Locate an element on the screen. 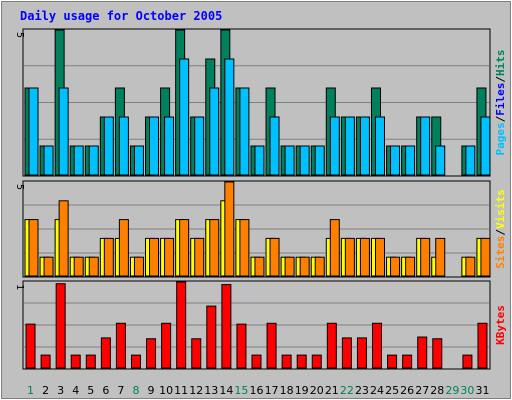 Image resolution: width=512 pixels, height=400 pixels. x-tick-label: 27 is located at coordinates (422, 390).